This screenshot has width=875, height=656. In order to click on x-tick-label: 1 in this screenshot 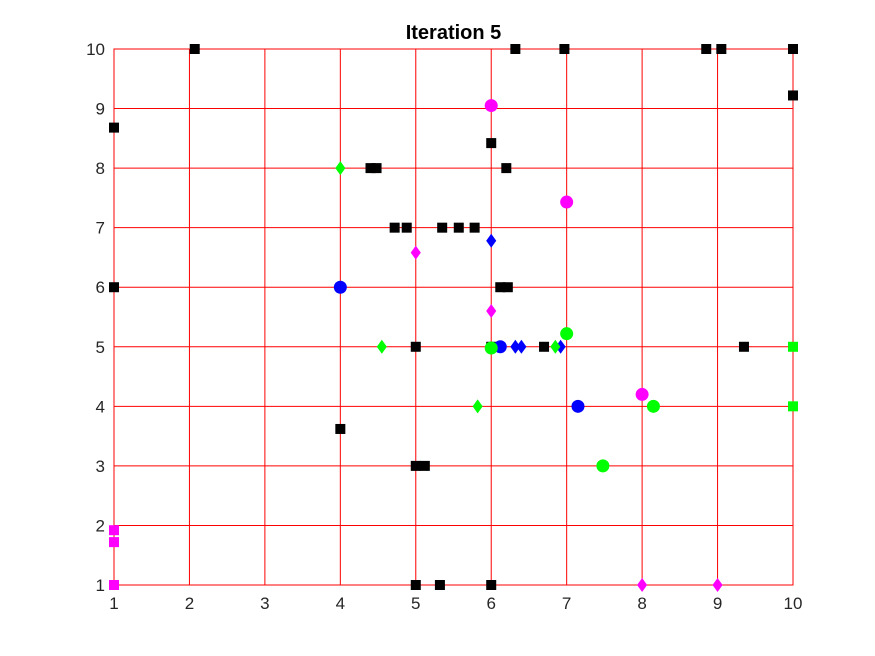, I will do `click(113, 603)`.